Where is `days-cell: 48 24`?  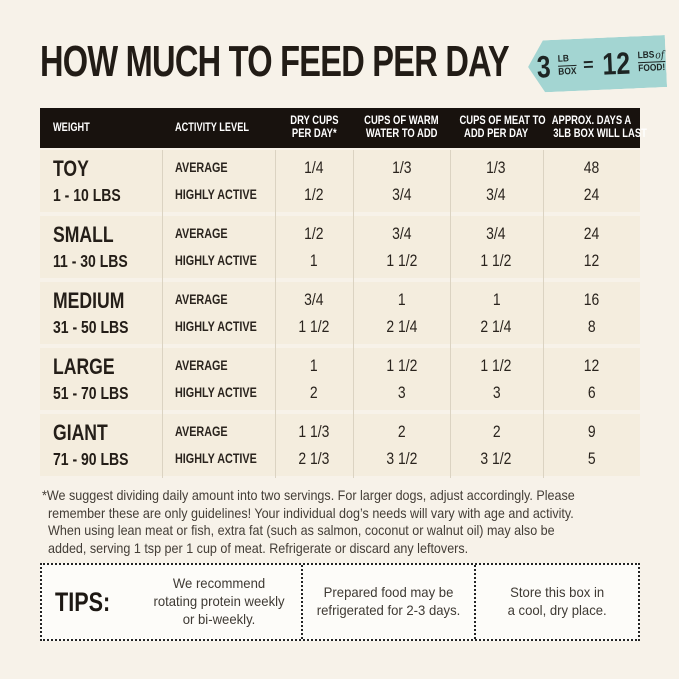 days-cell: 48 24 is located at coordinates (591, 181).